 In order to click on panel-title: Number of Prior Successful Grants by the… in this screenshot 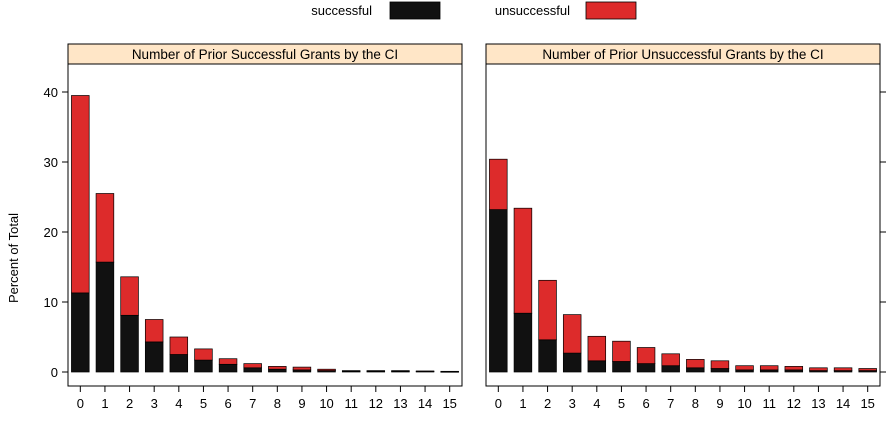, I will do `click(265, 54)`.